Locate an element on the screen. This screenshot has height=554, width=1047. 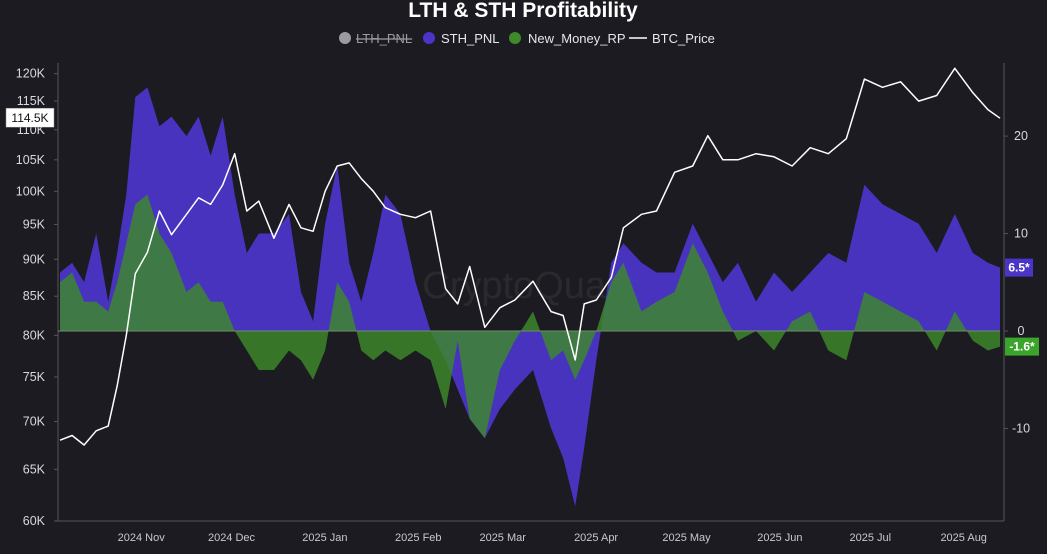
sth-current-badge: 6.5* is located at coordinates (1019, 267).